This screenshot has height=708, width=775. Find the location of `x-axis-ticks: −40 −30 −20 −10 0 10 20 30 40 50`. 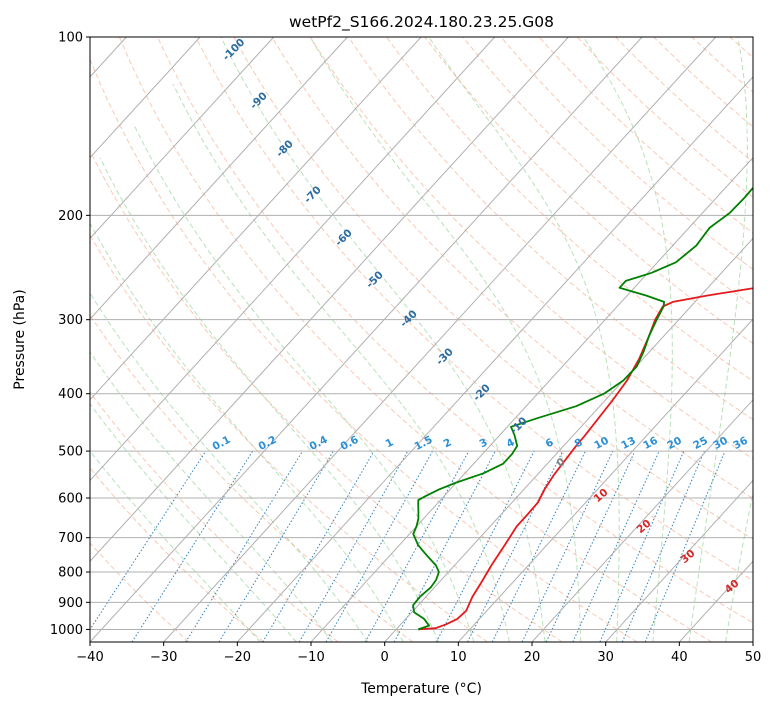

x-axis-ticks: −40 −30 −20 −10 0 10 20 30 40 50 is located at coordinates (418, 653).